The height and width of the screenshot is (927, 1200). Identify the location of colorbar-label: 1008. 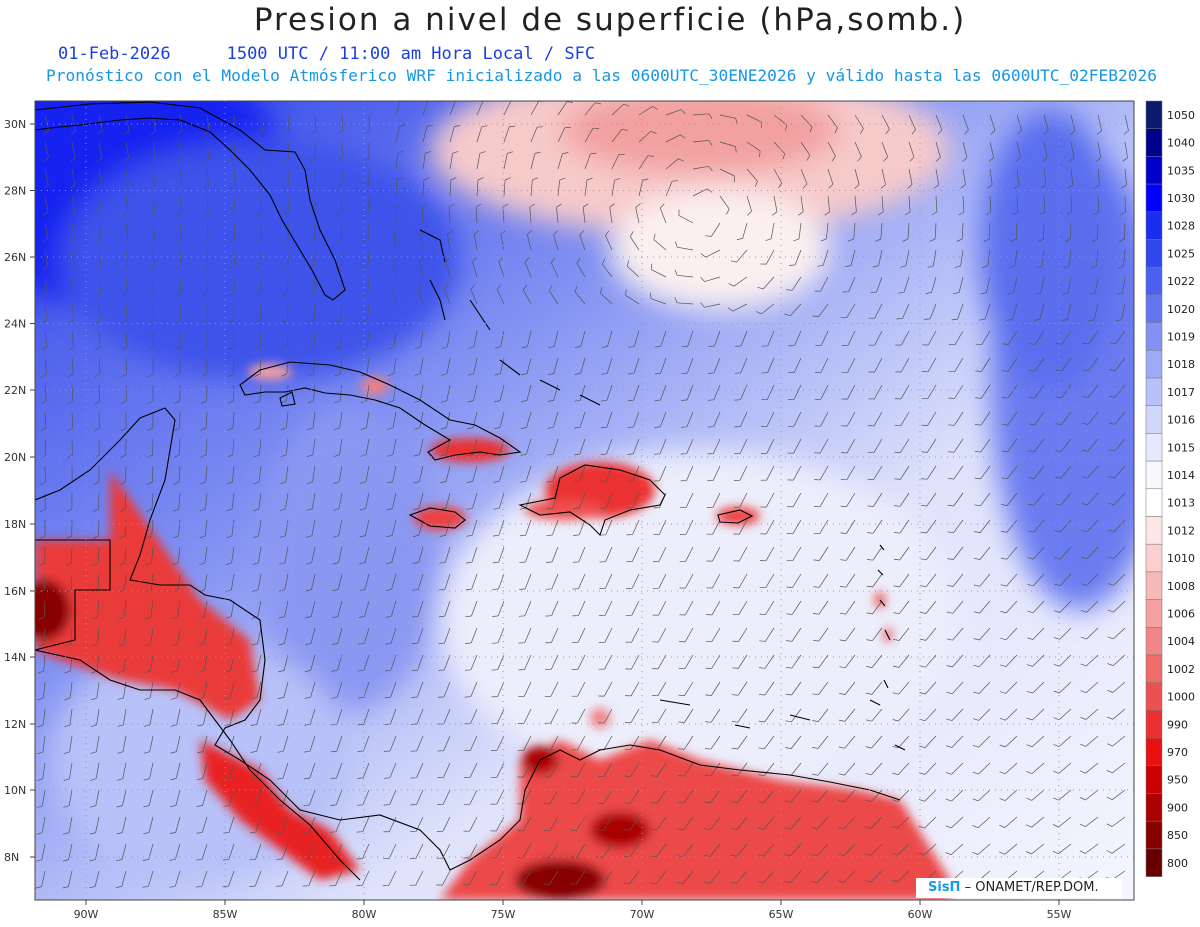
(1181, 586).